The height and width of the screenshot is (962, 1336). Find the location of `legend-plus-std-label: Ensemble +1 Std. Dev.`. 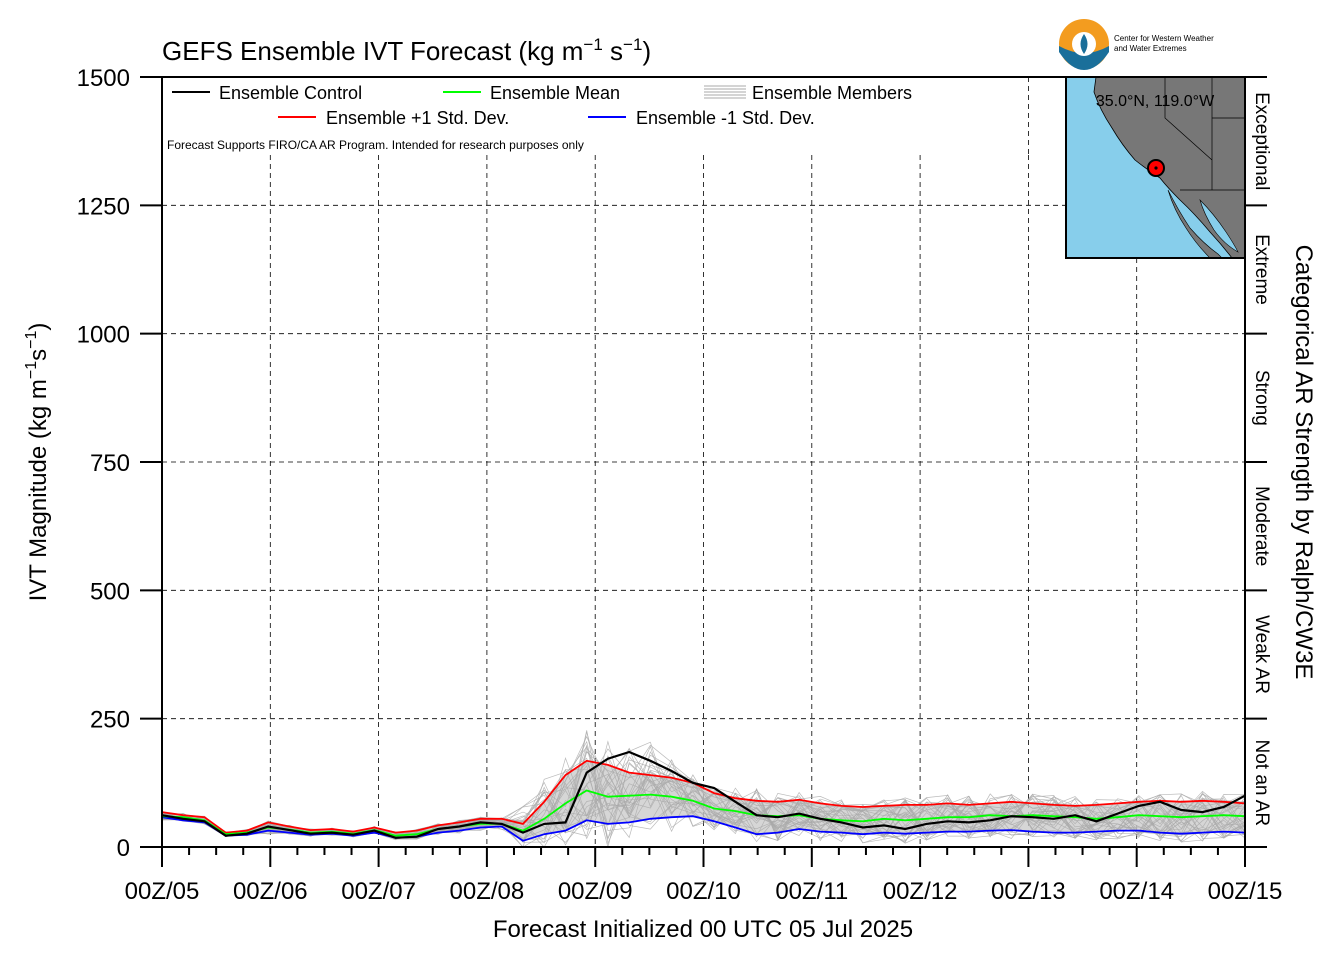

legend-plus-std-label: Ensemble +1 Std. Dev. is located at coordinates (417, 118).